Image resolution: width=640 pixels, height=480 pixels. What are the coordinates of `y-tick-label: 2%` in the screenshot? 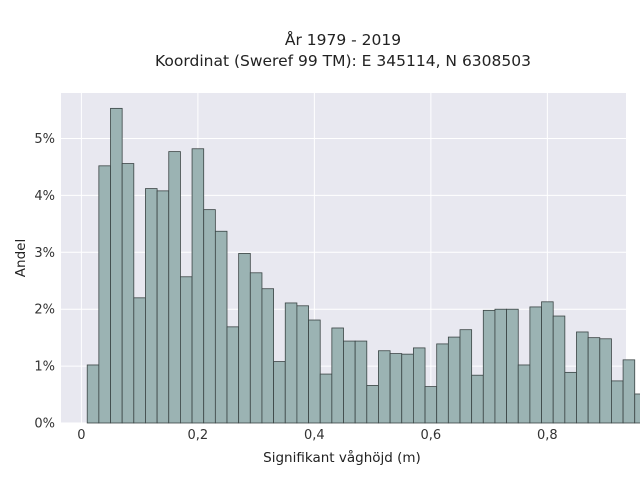 It's located at (44, 310).